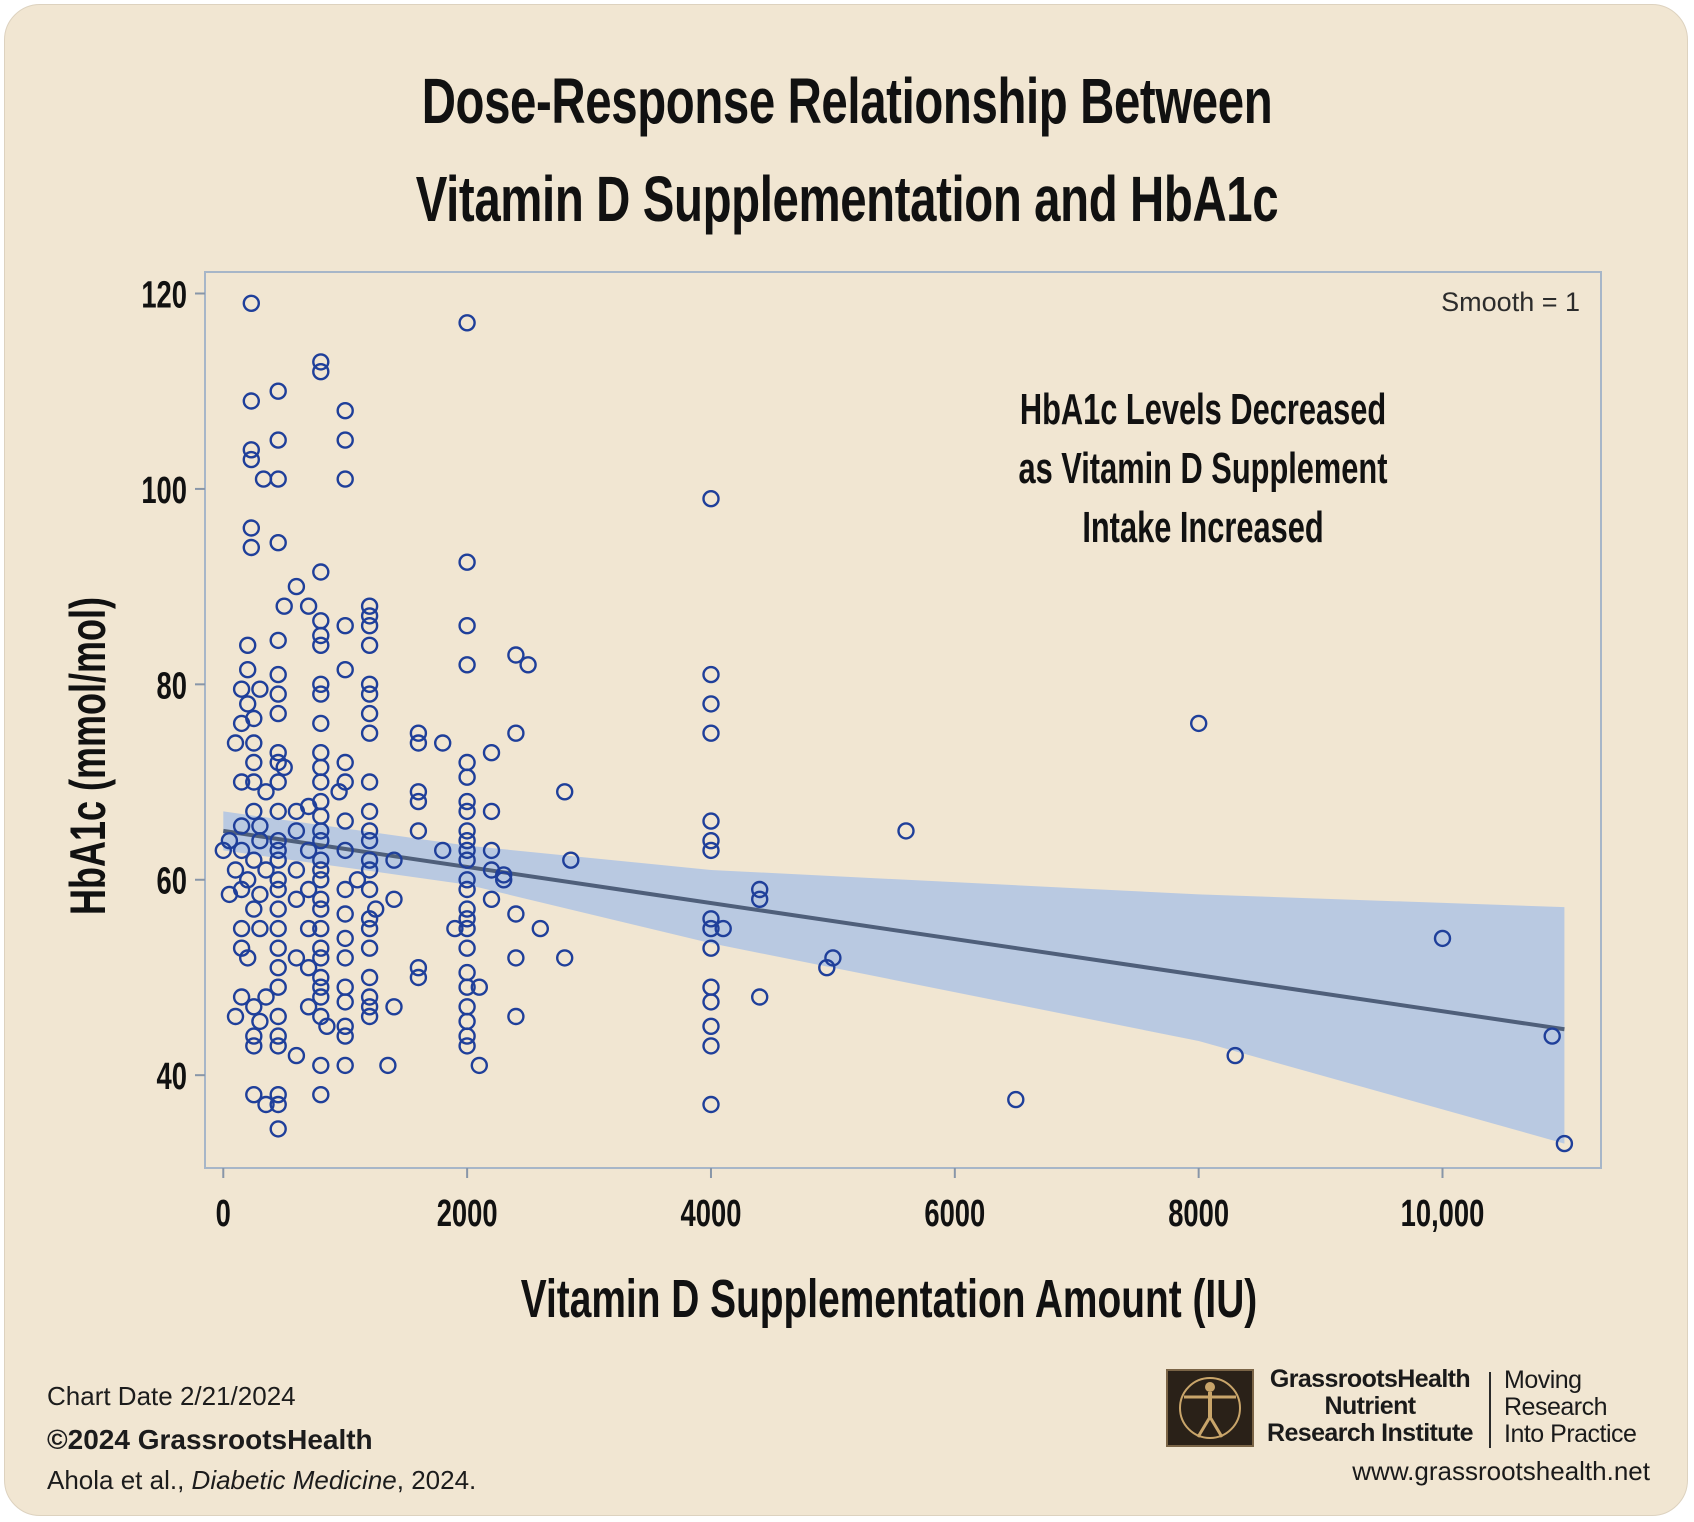  What do you see at coordinates (1501, 1471) in the screenshot?
I see `website-link: www.grassrootshealth.net` at bounding box center [1501, 1471].